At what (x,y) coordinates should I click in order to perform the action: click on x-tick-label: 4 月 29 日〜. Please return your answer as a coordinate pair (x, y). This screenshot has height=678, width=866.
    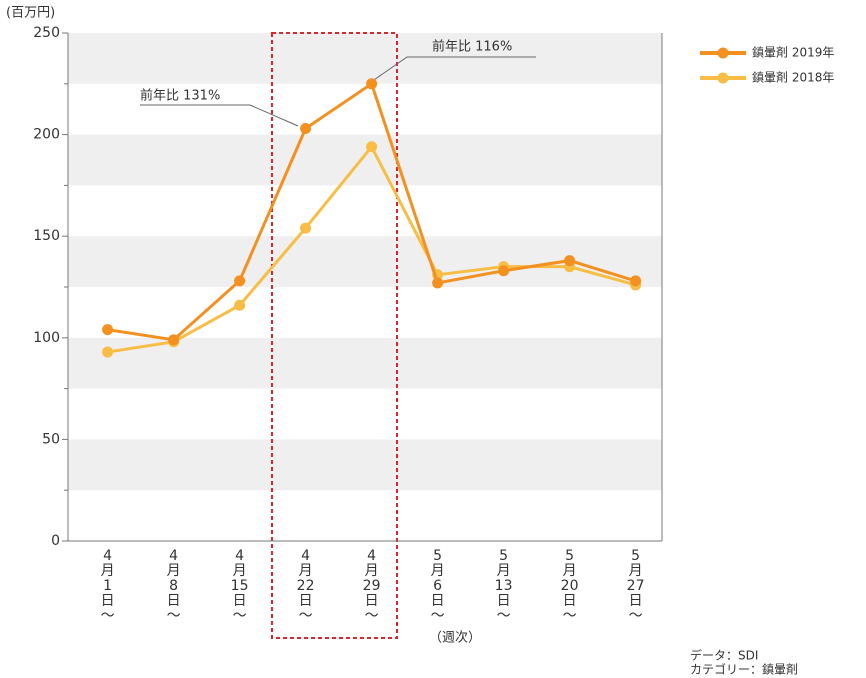
    Looking at the image, I should click on (372, 586).